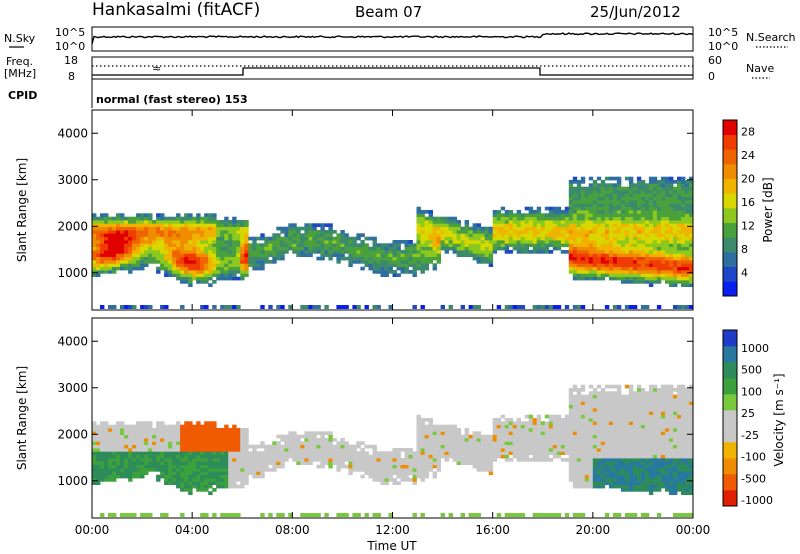 This screenshot has width=800, height=554. What do you see at coordinates (748, 155) in the screenshot?
I see `power-cbar-tick: 24` at bounding box center [748, 155].